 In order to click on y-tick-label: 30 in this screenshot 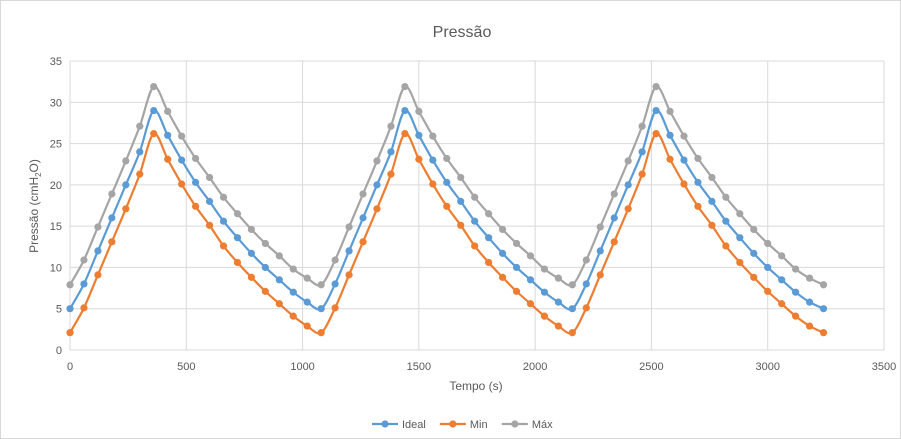, I will do `click(56, 103)`.